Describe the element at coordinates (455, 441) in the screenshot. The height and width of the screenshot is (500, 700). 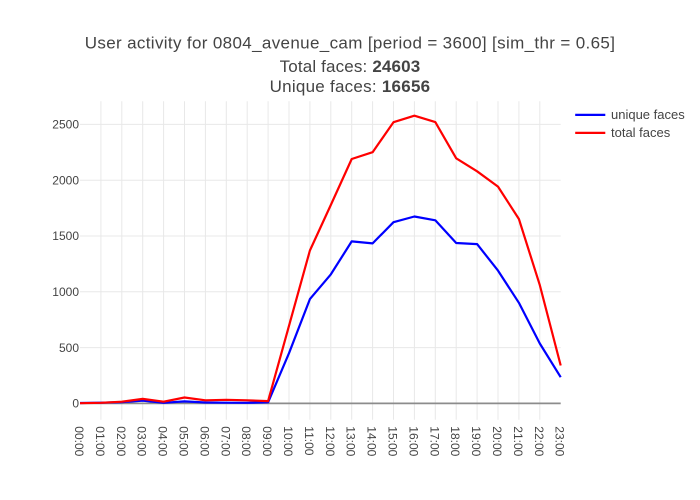
I see `svg-text: 18:00` at that location.